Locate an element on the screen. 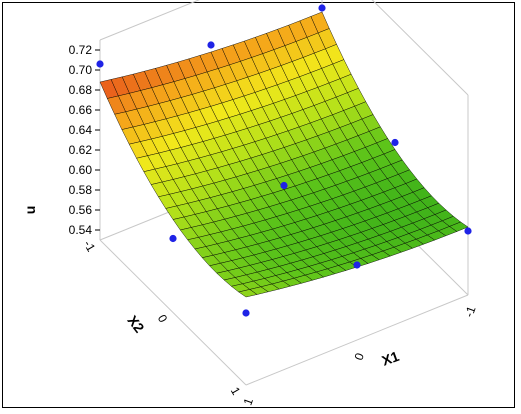  z-tick-label: 0.60 is located at coordinates (81, 170).